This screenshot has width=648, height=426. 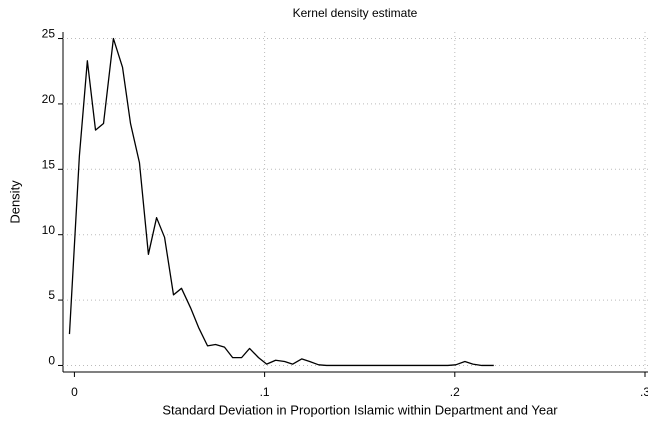 What do you see at coordinates (49, 164) in the screenshot?
I see `y-tick-label: 15` at bounding box center [49, 164].